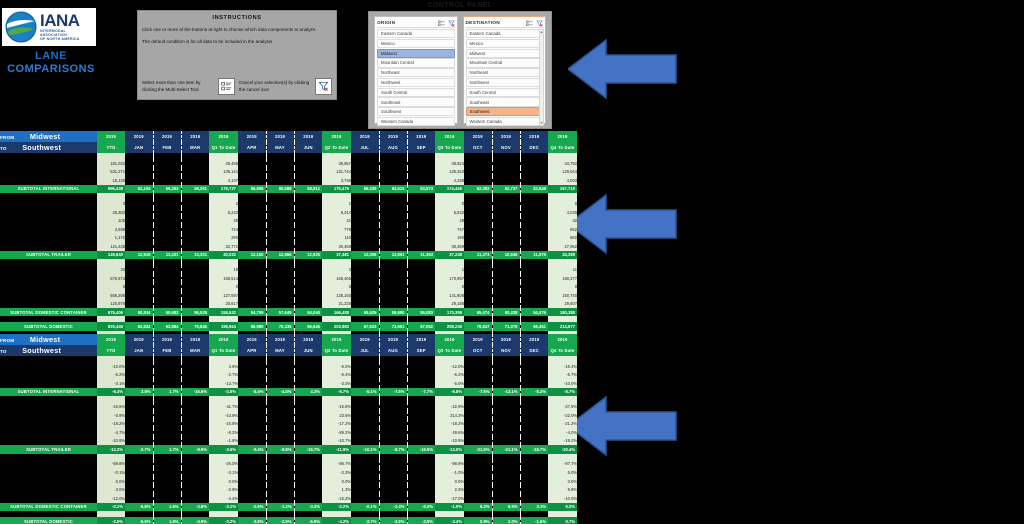 This screenshot has height=524, width=1024. I want to click on cell-q4-to-date: 4,026, so click(562, 212).